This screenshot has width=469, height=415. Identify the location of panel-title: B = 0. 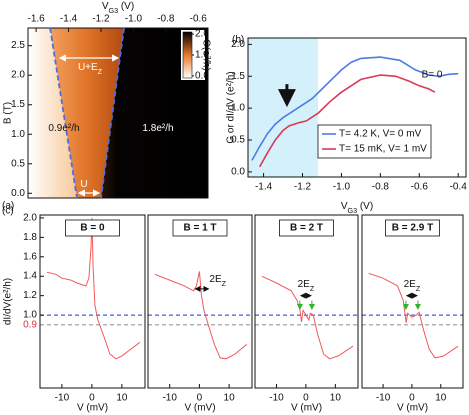
(92, 228).